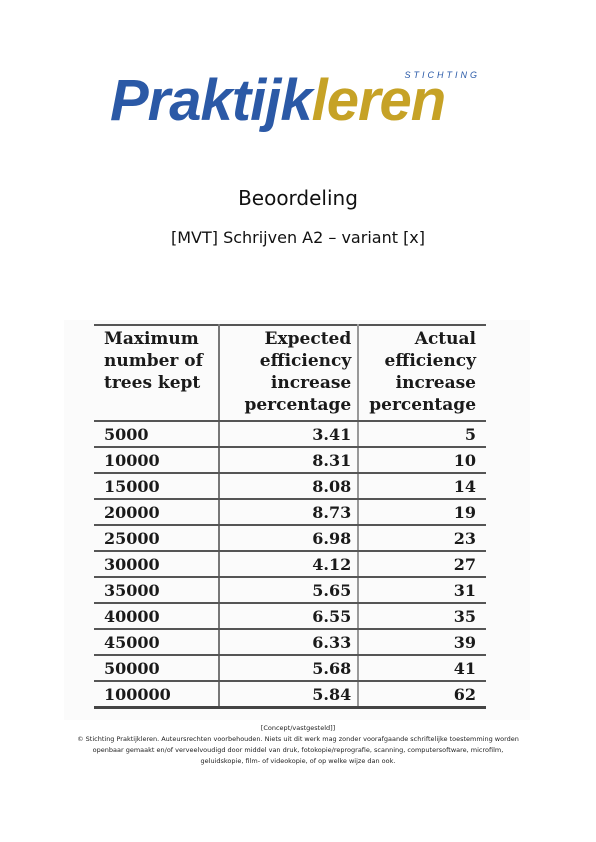 This screenshot has width=596, height=842. I want to click on cell-expected-efficiency: 8.08, so click(289, 486).